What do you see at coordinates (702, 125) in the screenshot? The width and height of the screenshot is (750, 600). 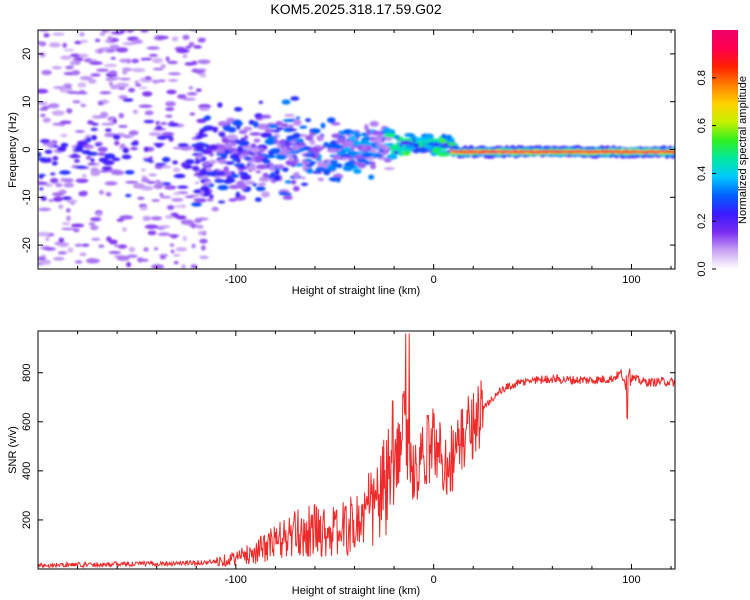 I see `colorbar-tick-label: 0.6` at bounding box center [702, 125].